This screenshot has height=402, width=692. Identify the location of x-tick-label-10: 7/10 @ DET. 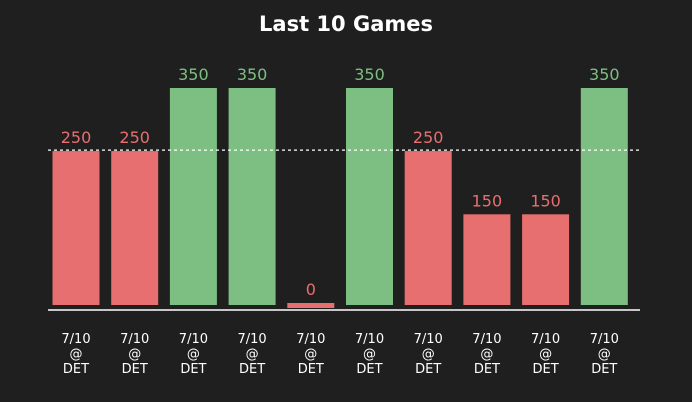
(604, 354).